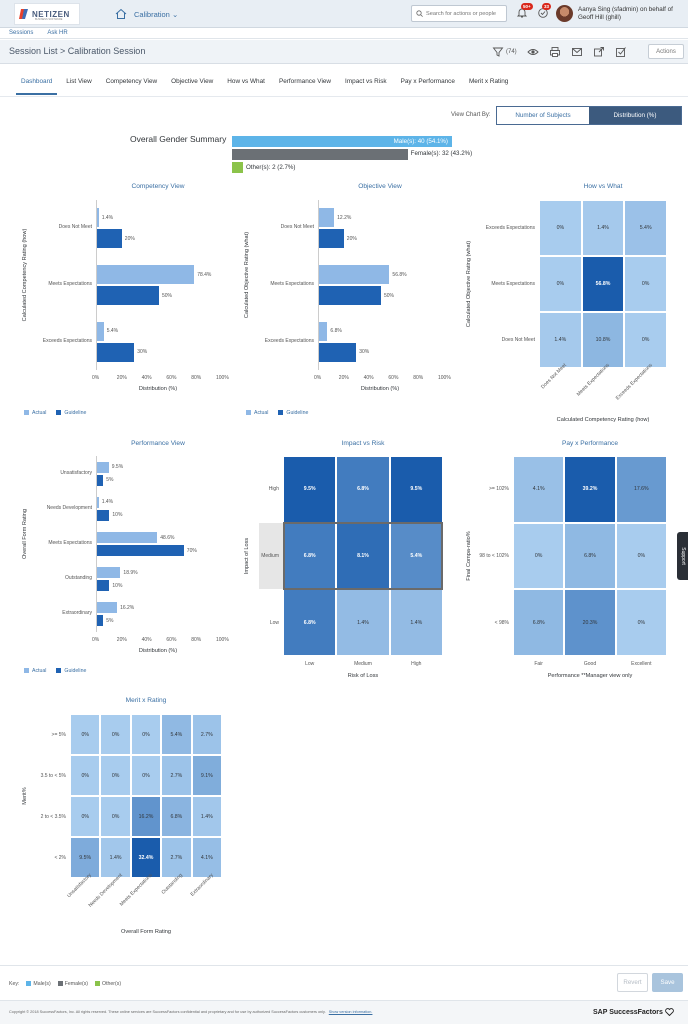  I want to click on how_vs_what-cell: 10.8%, so click(603, 340).